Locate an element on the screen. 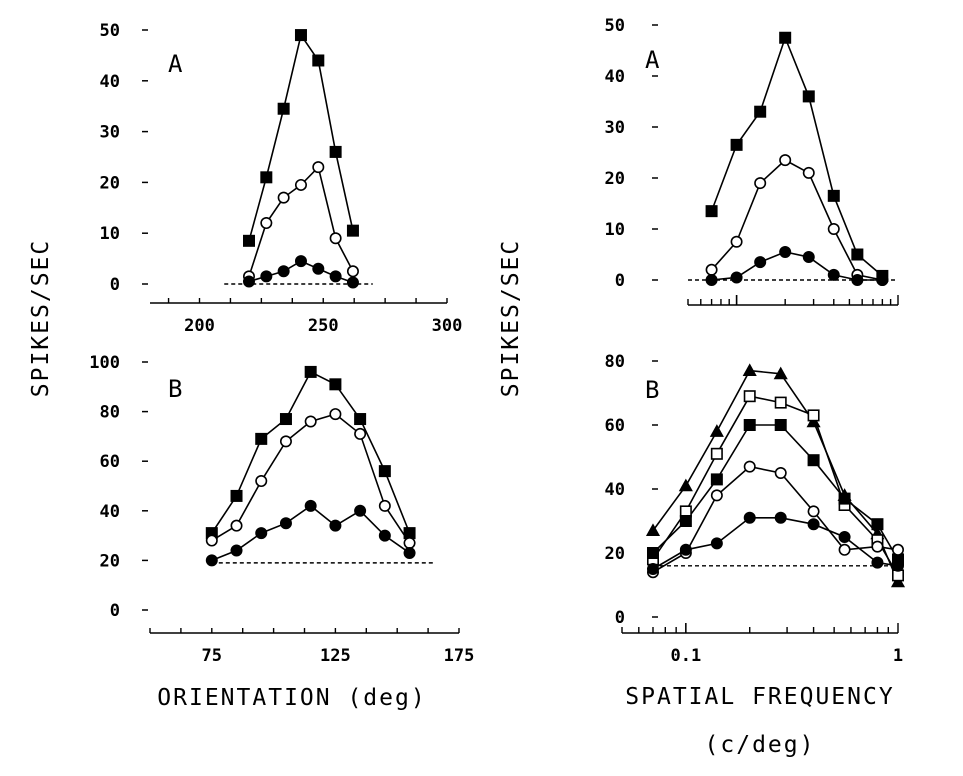 This screenshot has width=963, height=776. ylabel-right: SPIKES/SEC is located at coordinates (511, 318).